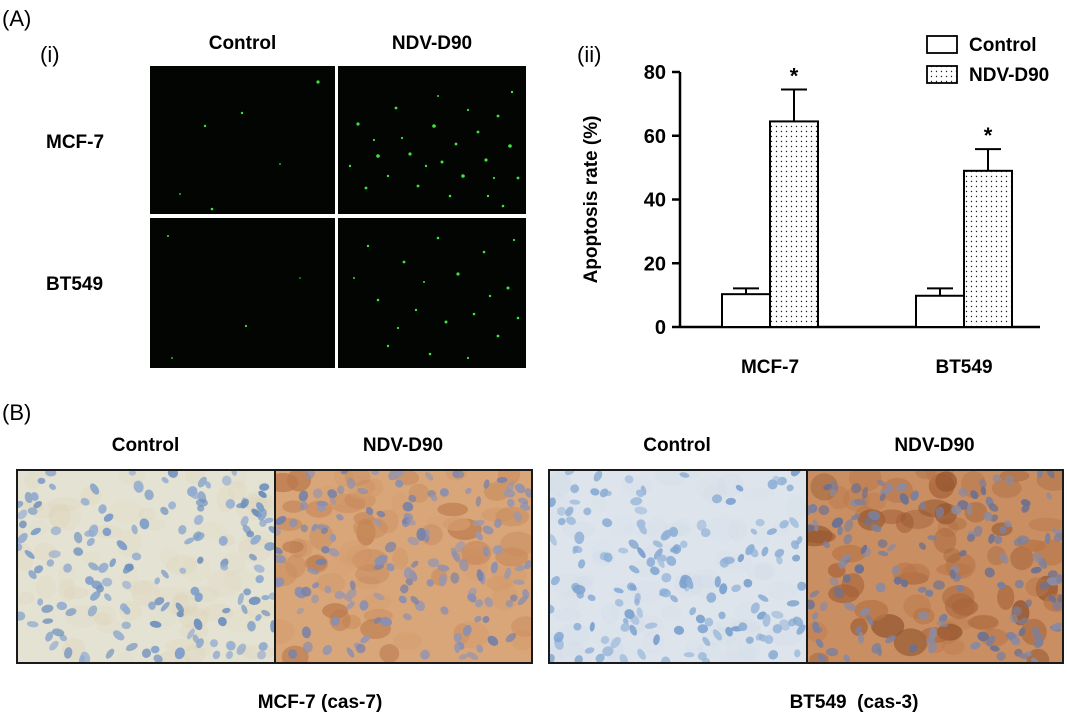  I want to click on ihc-image-bt549-control, so click(678, 566).